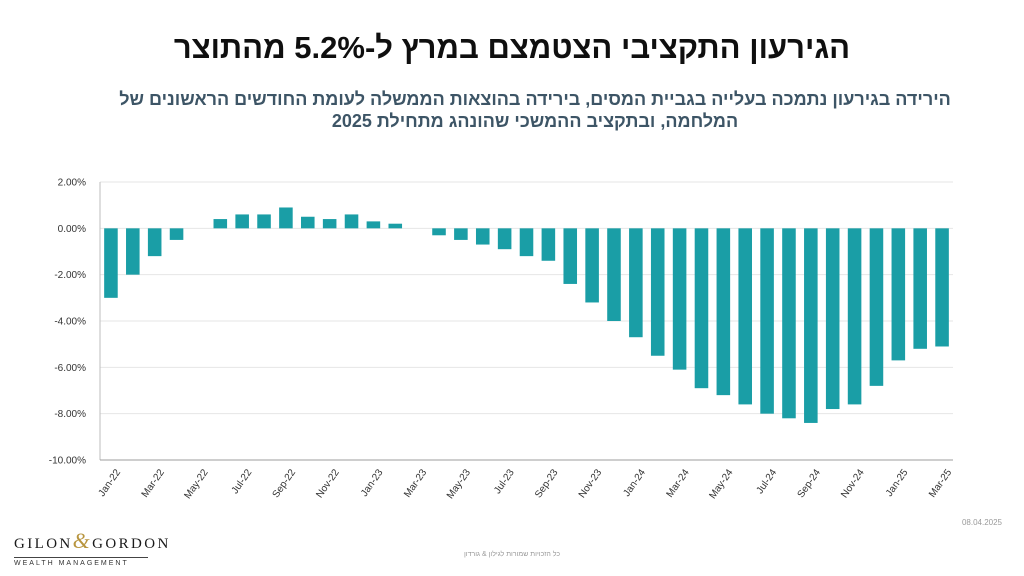 This screenshot has width=1024, height=576. I want to click on x-tick-label: Sep-24, so click(810, 483).